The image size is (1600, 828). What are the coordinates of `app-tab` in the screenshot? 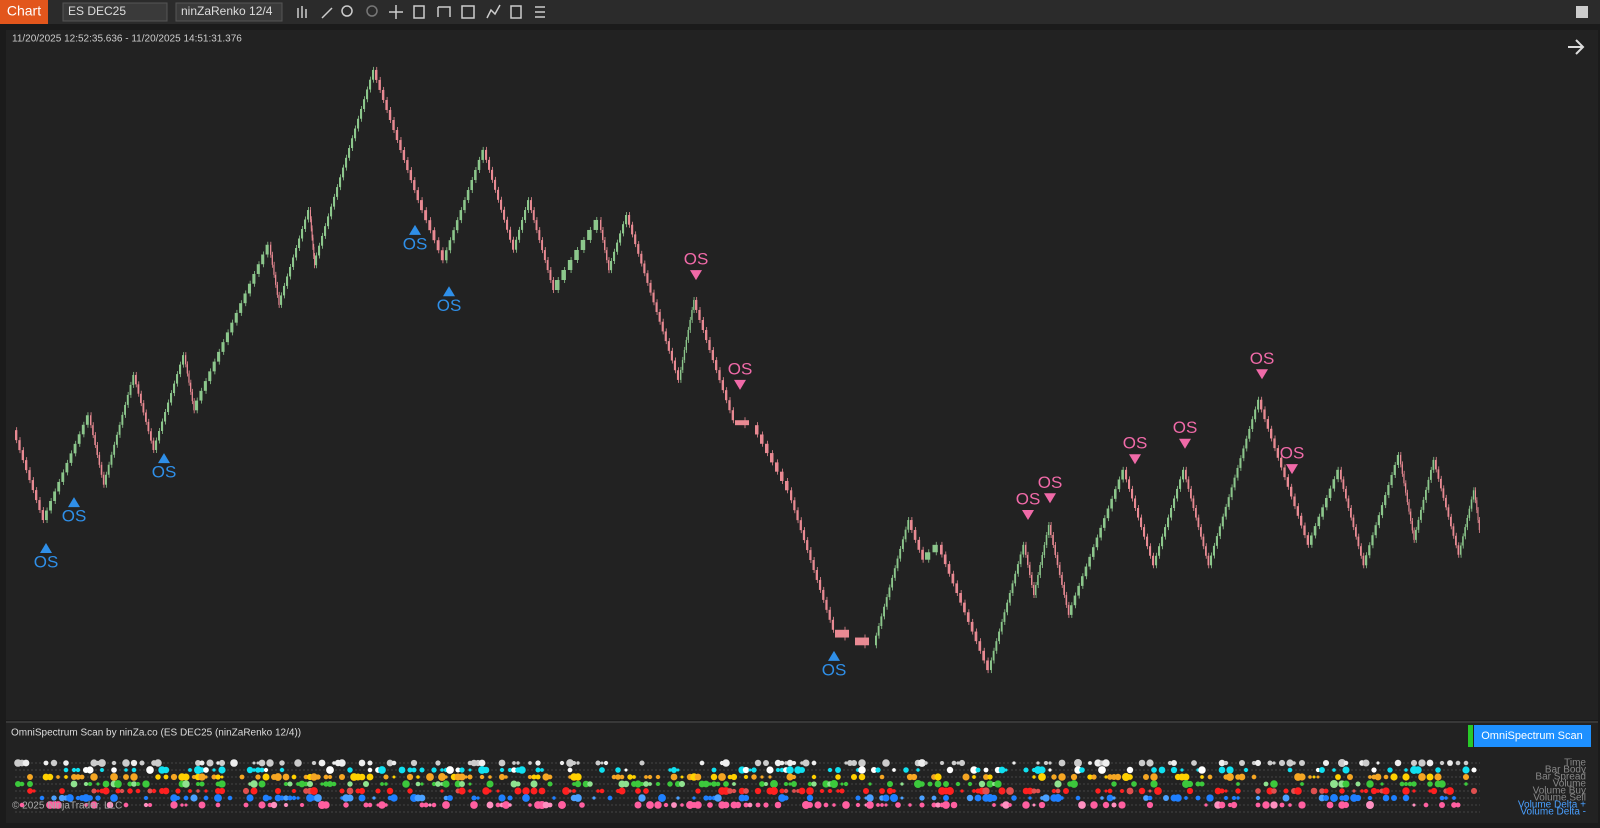 It's located at (24, 12).